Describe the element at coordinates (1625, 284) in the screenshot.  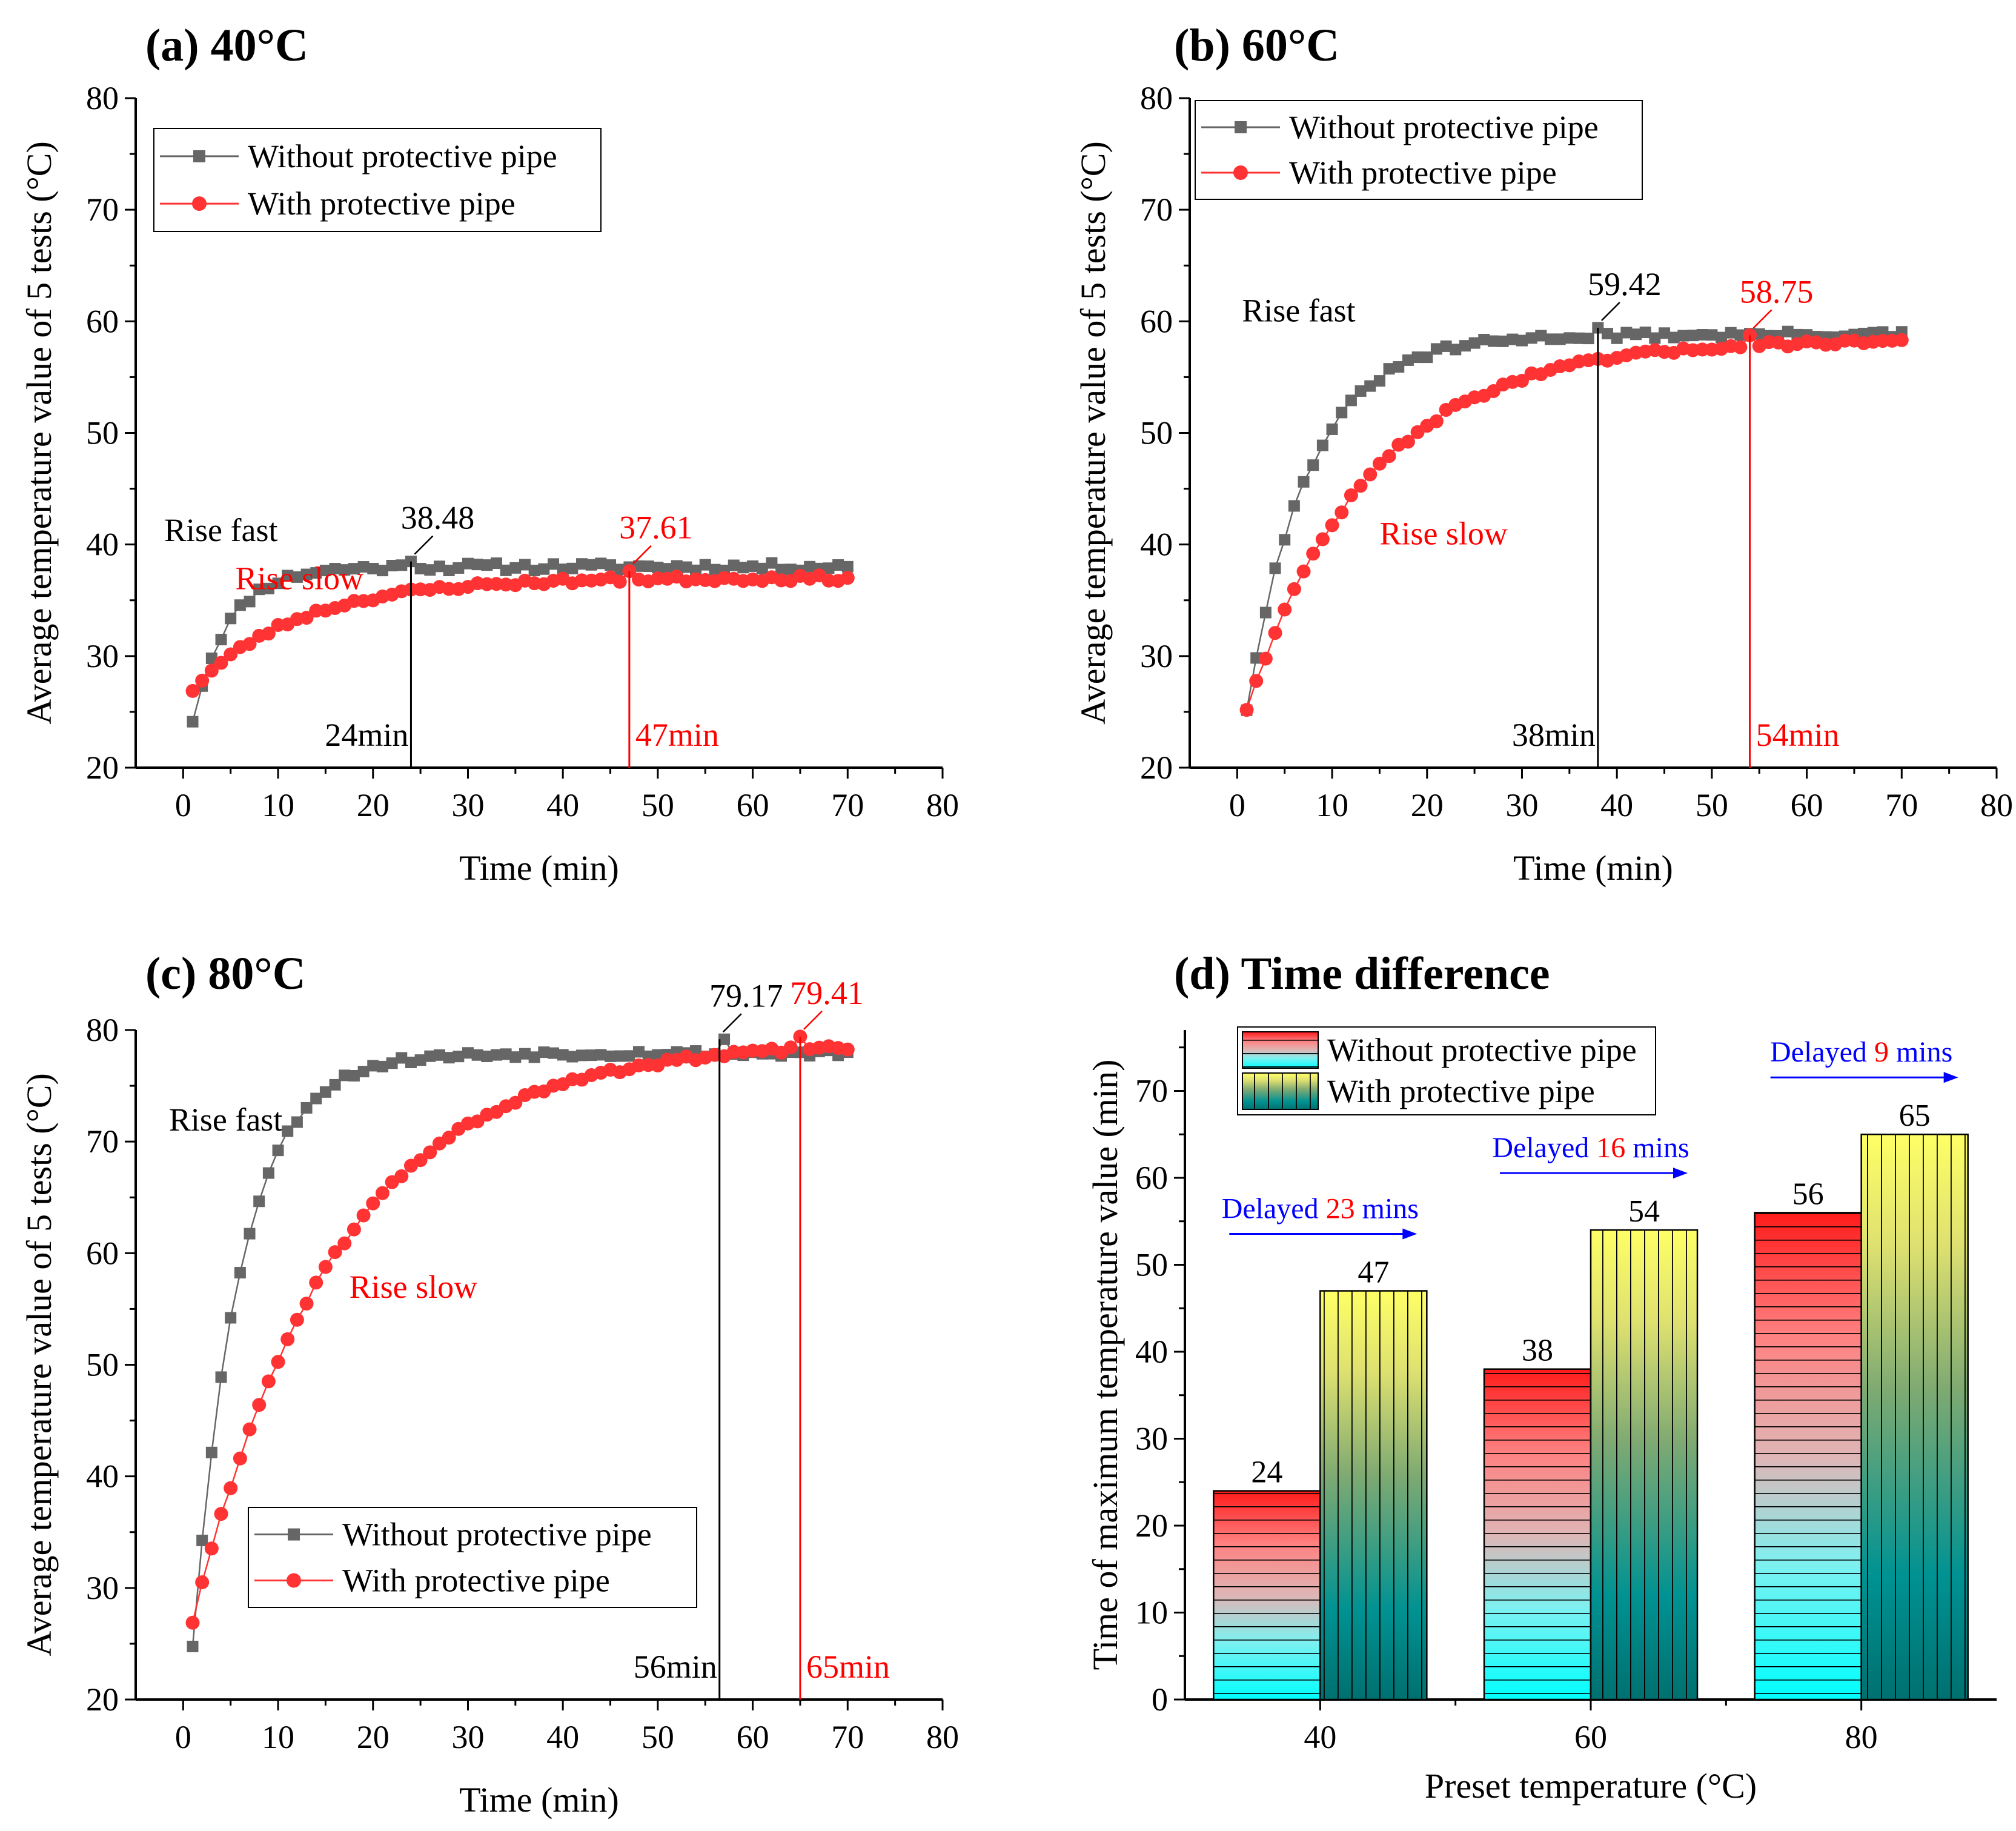
I see `peak-value-label: 59.42` at that location.